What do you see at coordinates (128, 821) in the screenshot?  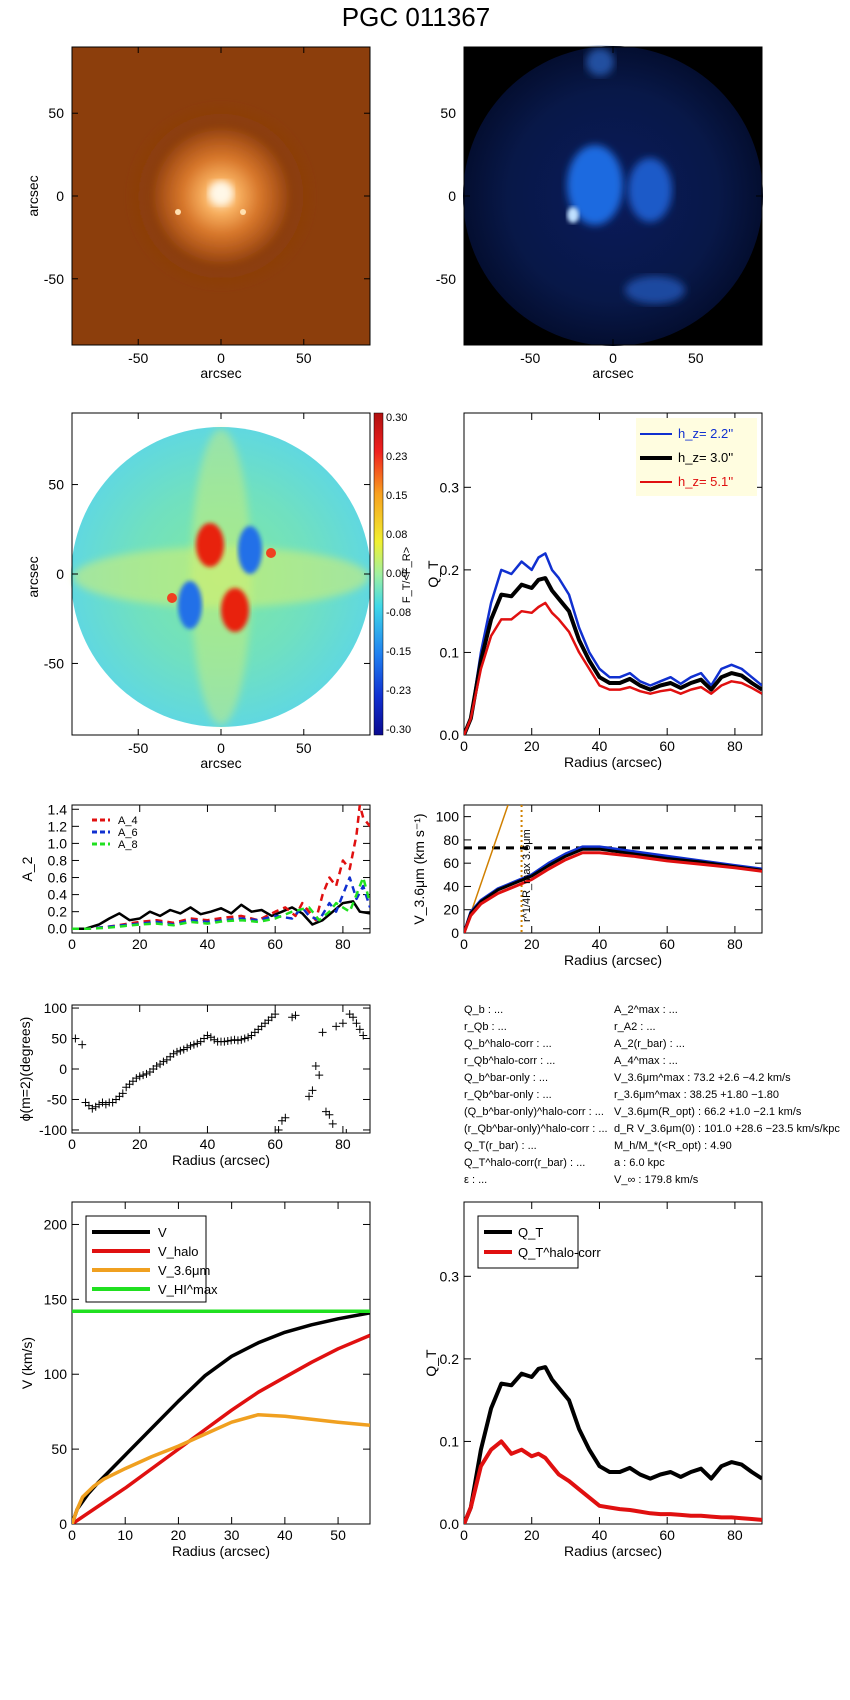 I see `legend-label: A_4` at bounding box center [128, 821].